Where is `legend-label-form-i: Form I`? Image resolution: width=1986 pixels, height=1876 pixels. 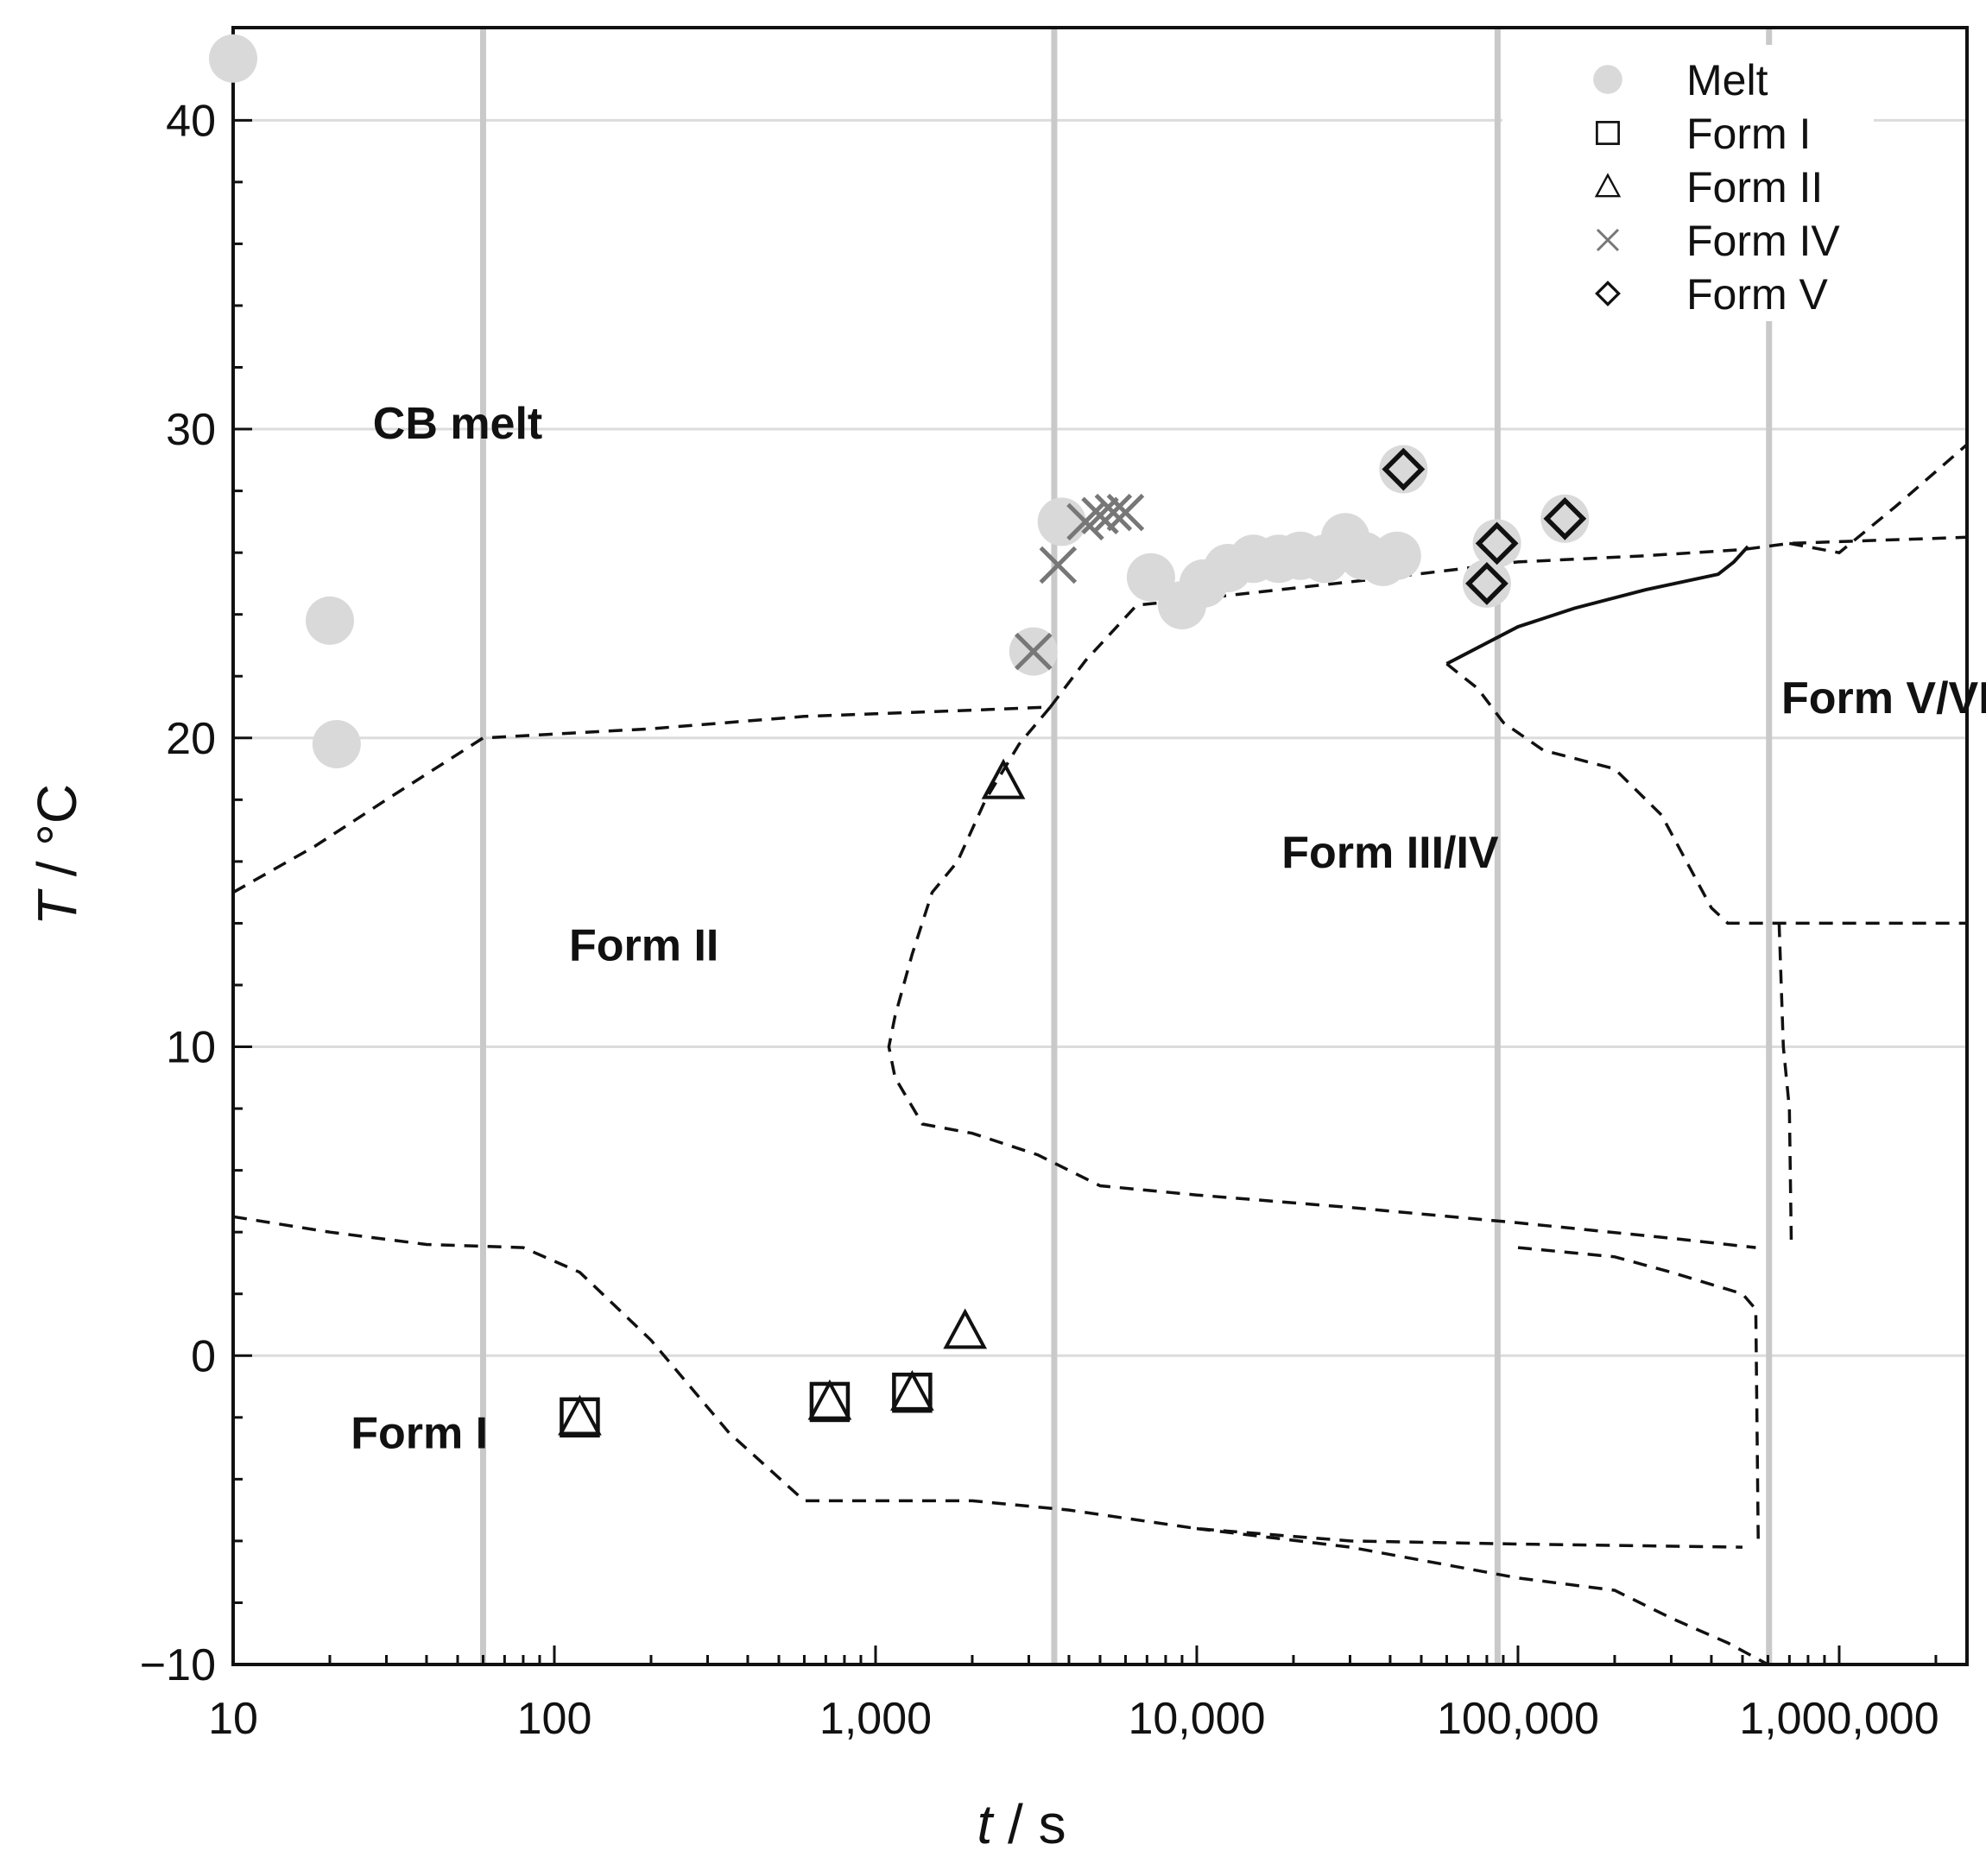 legend-label-form-i: Form I is located at coordinates (1749, 134).